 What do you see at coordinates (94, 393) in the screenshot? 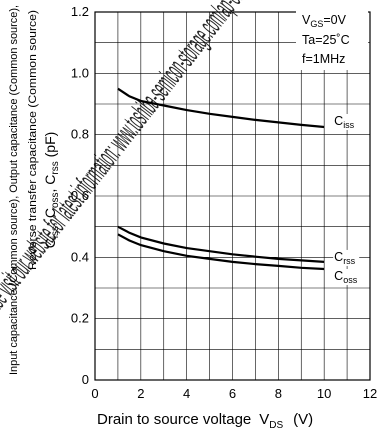
I see `x-tick-label: 0` at bounding box center [94, 393].